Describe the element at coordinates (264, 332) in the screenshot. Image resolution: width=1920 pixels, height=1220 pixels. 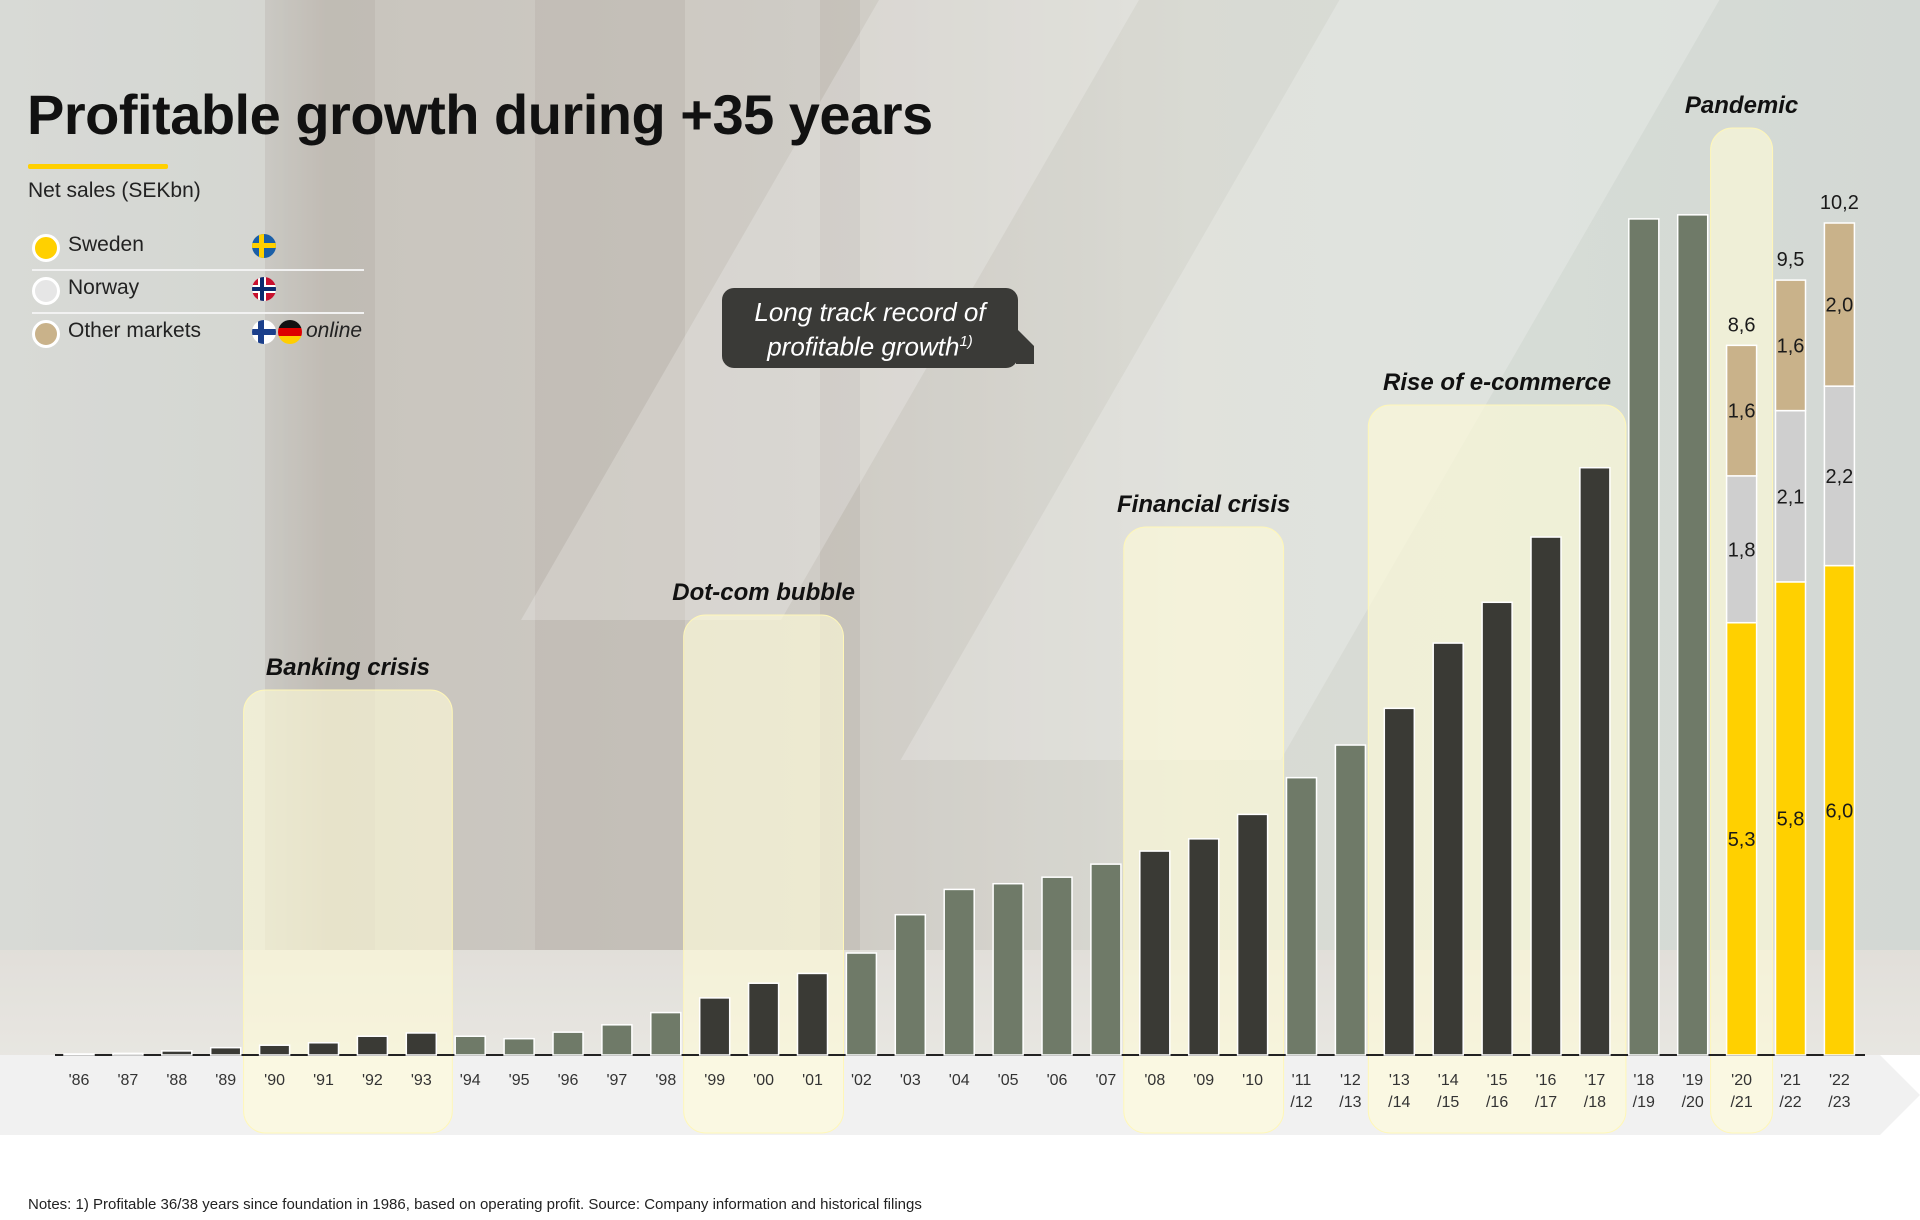
I see `finland-flag-icon` at that location.